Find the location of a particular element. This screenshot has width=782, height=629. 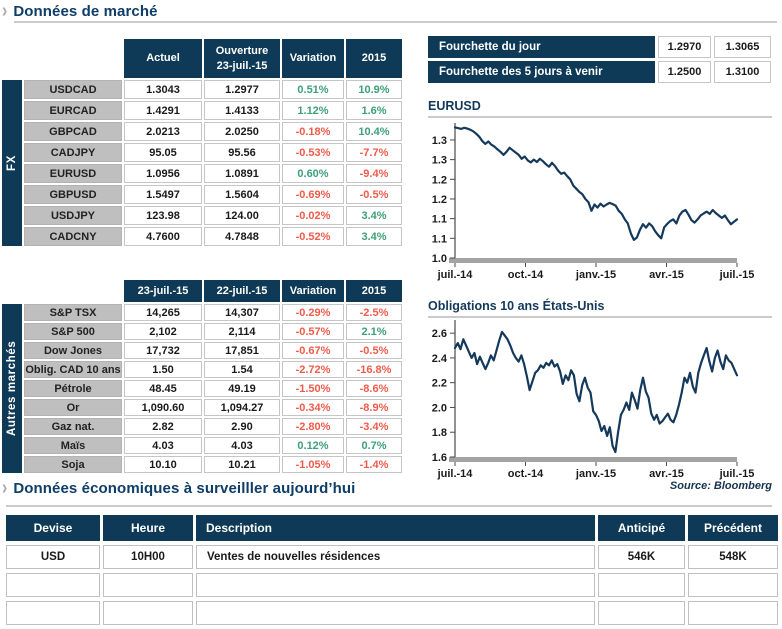

value-cell: -0.53% is located at coordinates (313, 152).